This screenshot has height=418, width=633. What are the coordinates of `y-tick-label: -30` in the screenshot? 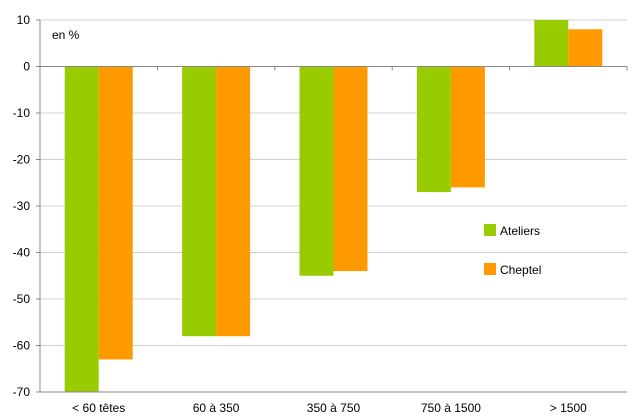 It's located at (22, 206).